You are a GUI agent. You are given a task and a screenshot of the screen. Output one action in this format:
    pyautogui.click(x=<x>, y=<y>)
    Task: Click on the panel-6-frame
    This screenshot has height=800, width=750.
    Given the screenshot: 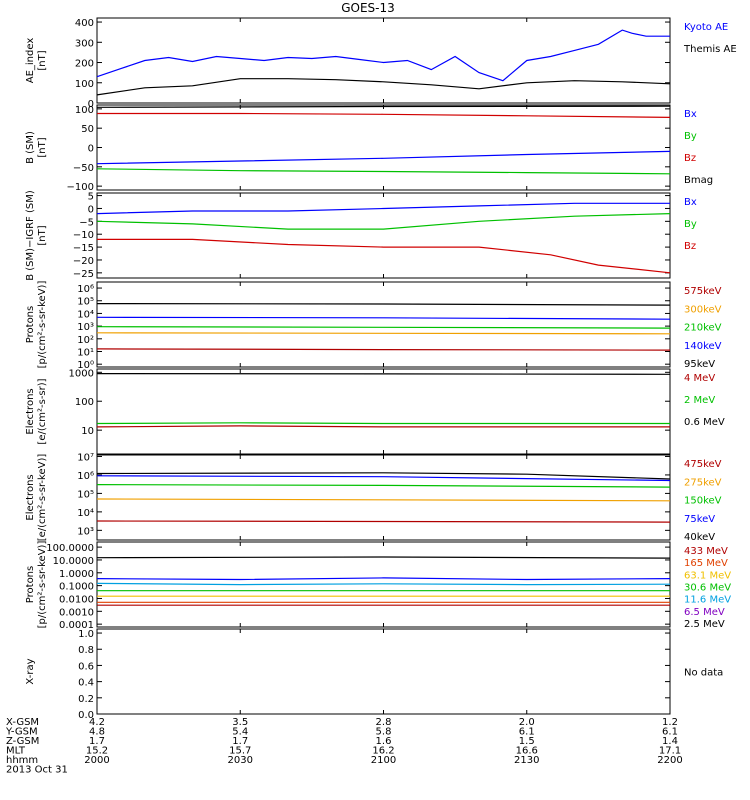 What is the action you would take?
    pyautogui.click(x=383, y=497)
    